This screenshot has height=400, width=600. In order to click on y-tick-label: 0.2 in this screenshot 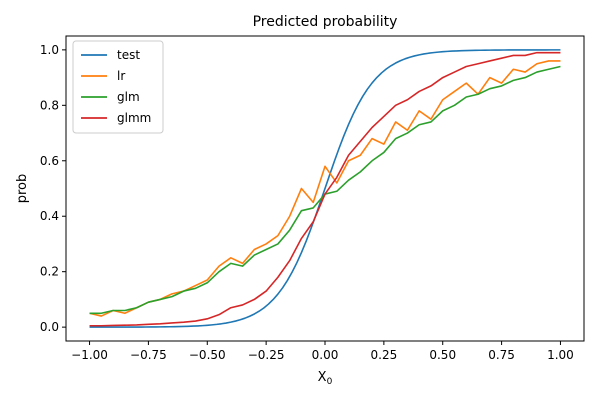, I will do `click(49, 272)`.